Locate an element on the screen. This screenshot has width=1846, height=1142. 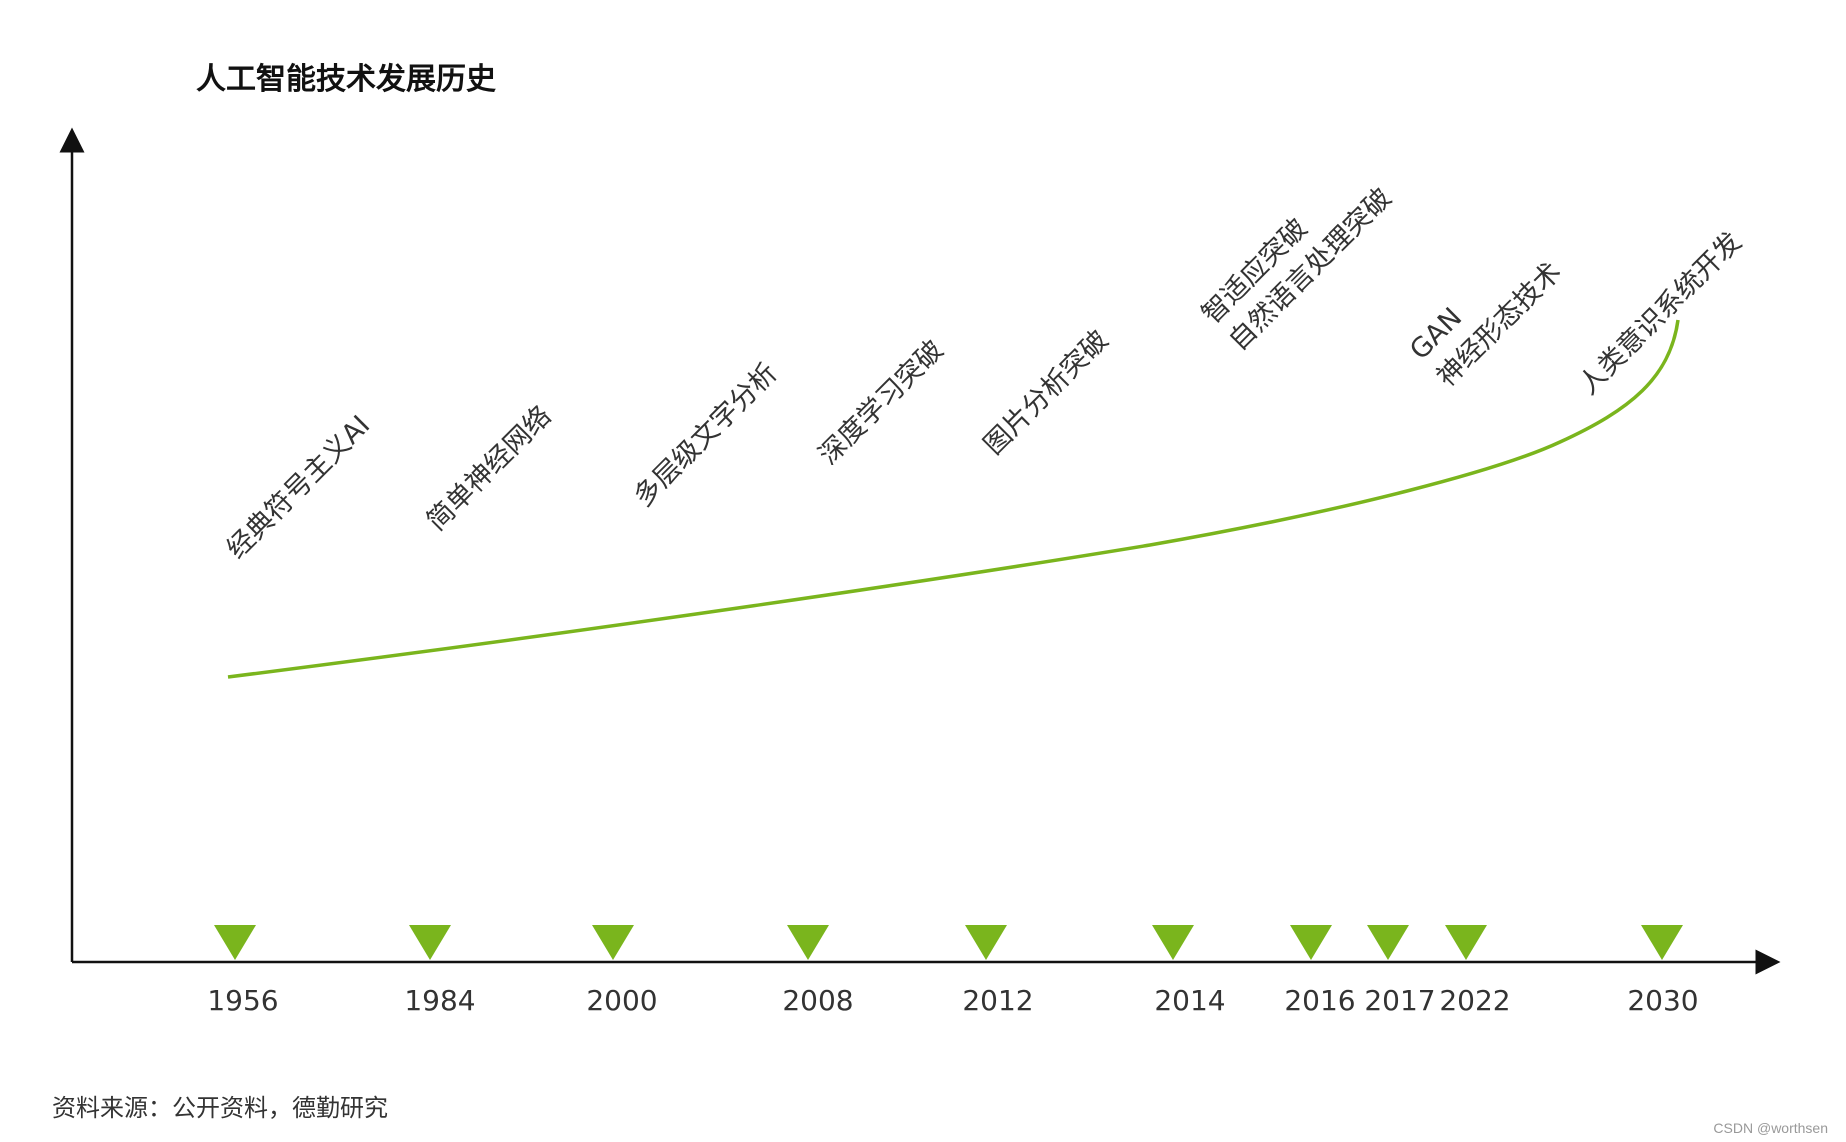
x-tick-label: 2022 is located at coordinates (1474, 1000).